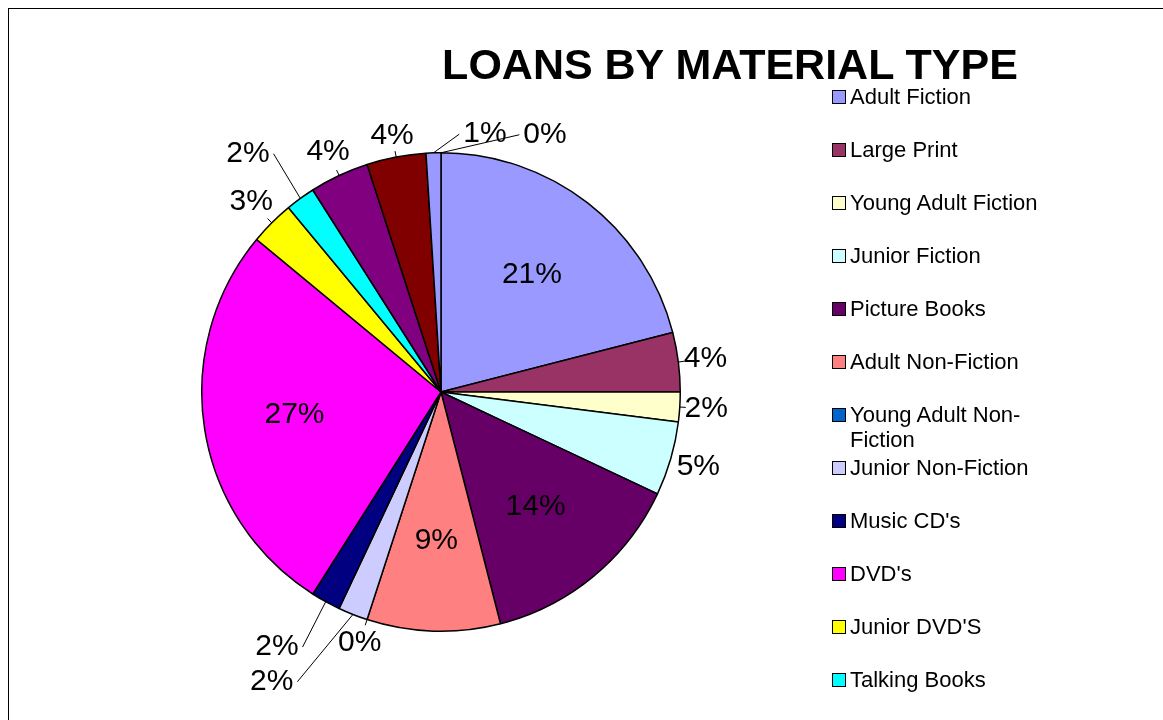 The width and height of the screenshot is (1163, 720). Describe the element at coordinates (485, 132) in the screenshot. I see `data-label: 1%` at that location.